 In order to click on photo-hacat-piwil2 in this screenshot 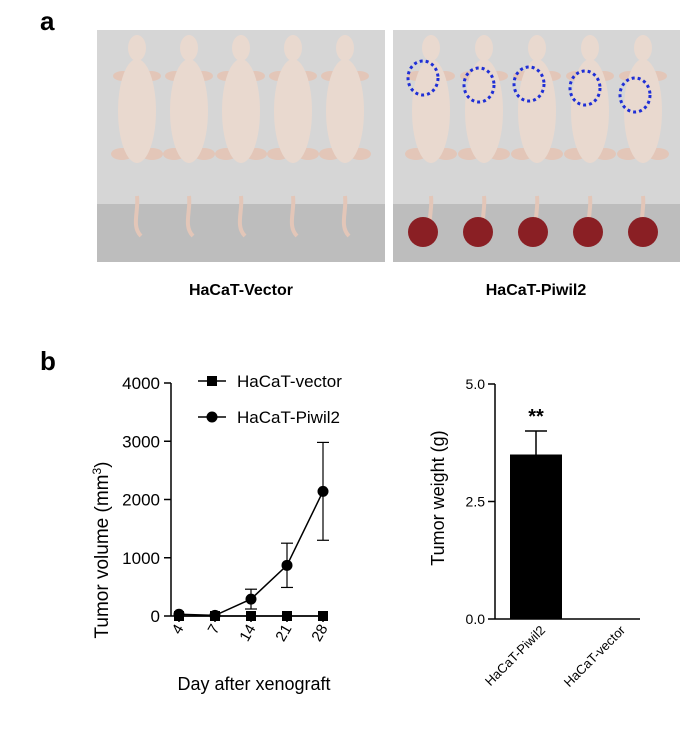, I will do `click(536, 146)`.